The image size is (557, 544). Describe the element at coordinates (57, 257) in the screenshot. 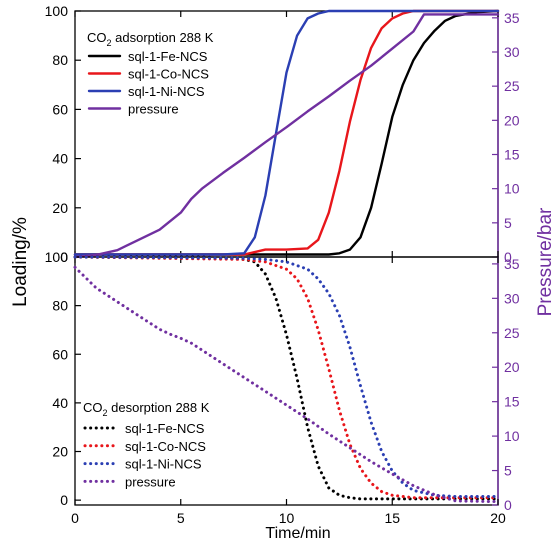

I see `bottom-y-left-tick-label: 100` at that location.